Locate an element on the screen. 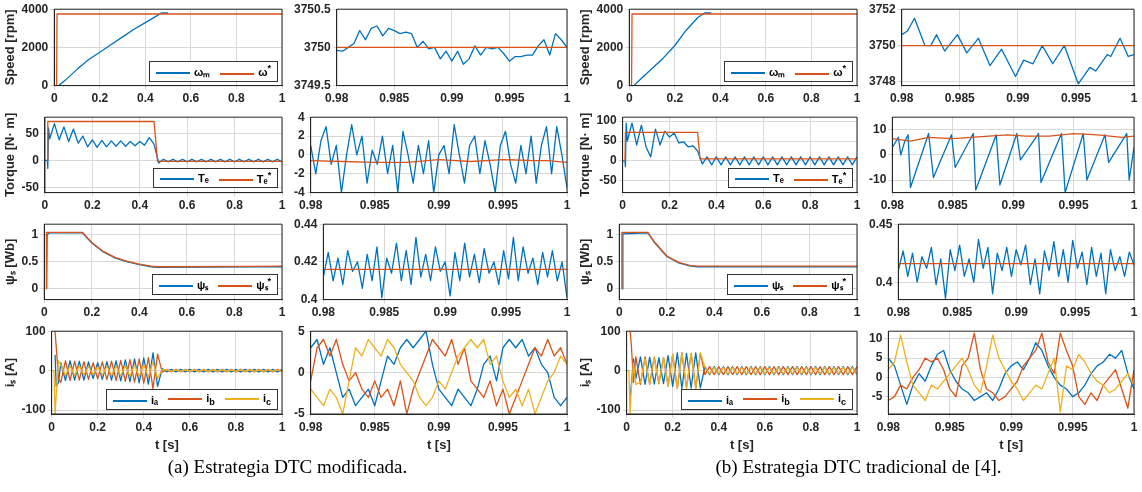  y-tick-label: 0.4 is located at coordinates (309, 298).